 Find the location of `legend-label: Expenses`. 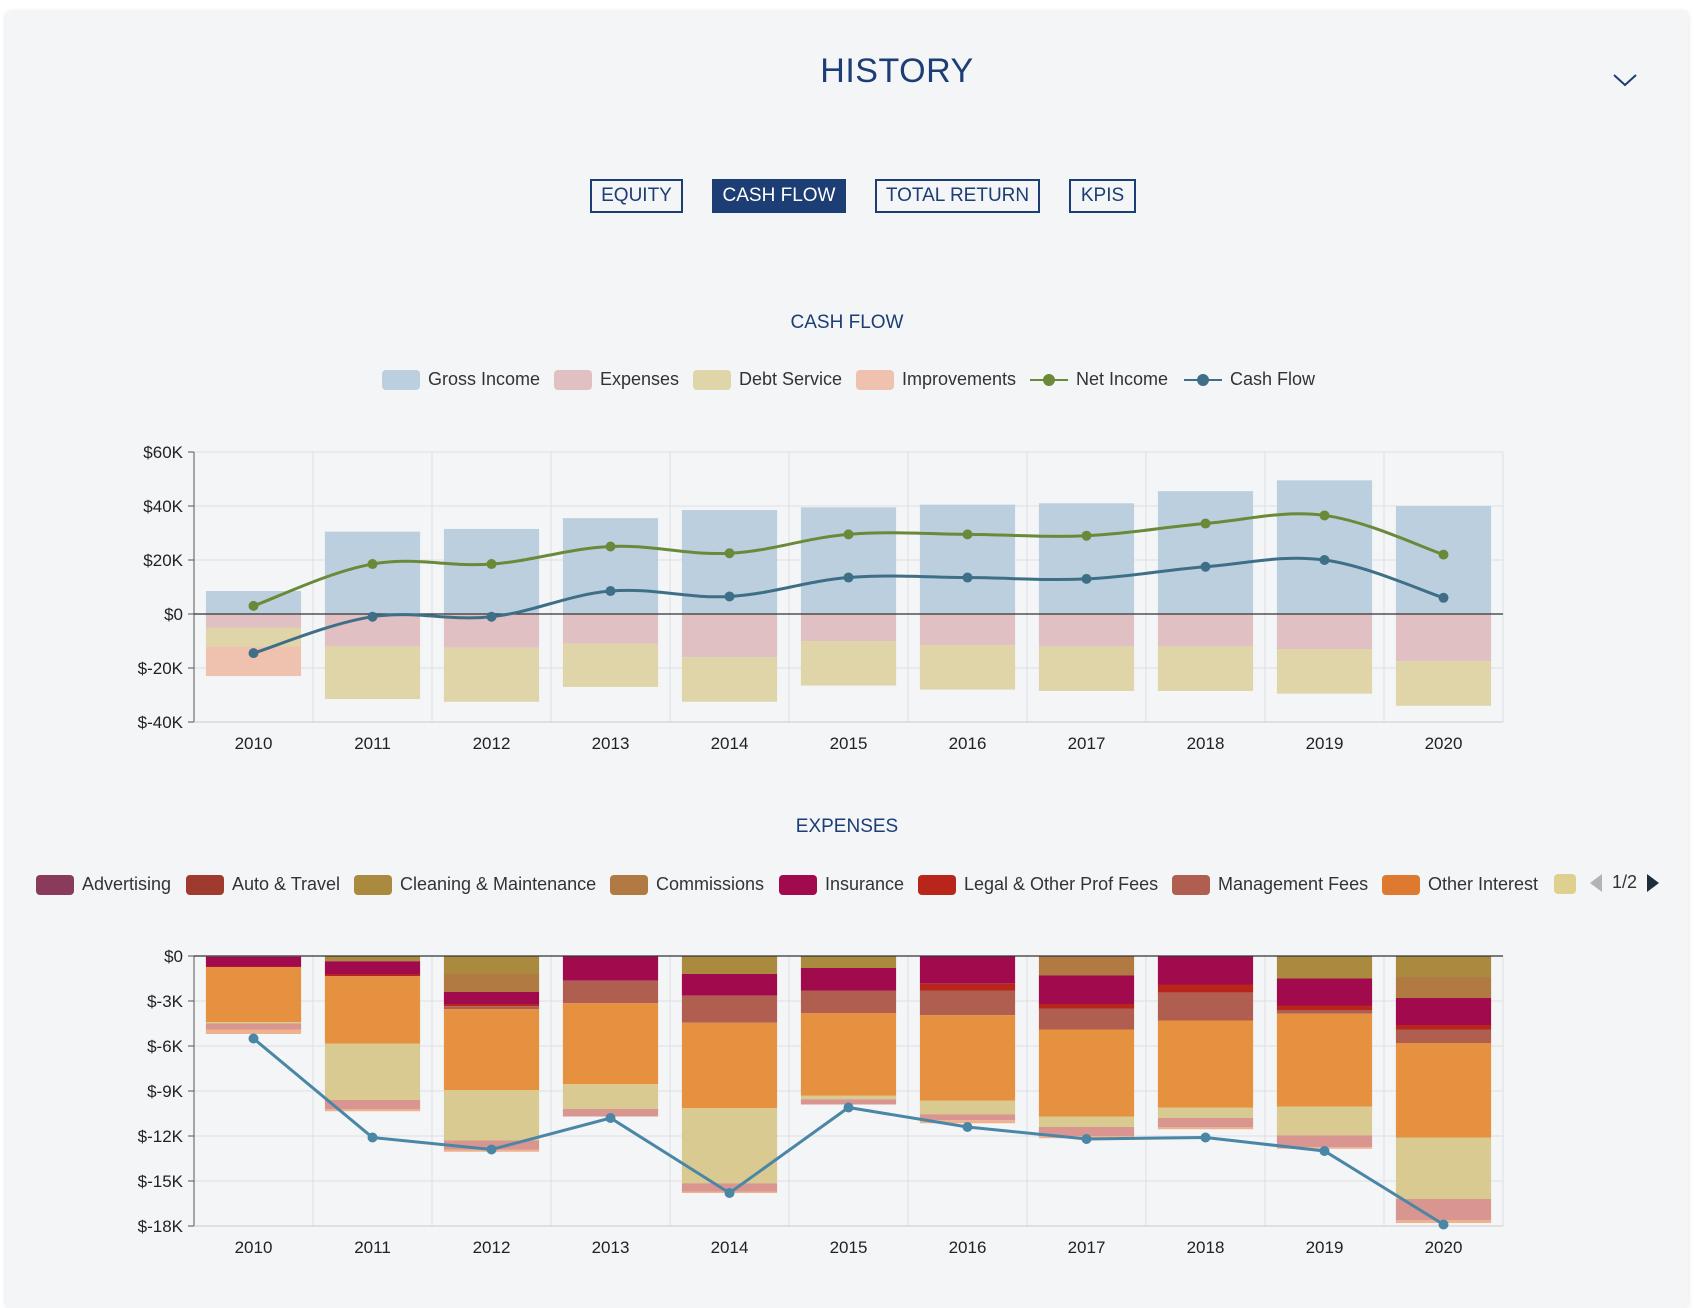

legend-label: Expenses is located at coordinates (640, 379).